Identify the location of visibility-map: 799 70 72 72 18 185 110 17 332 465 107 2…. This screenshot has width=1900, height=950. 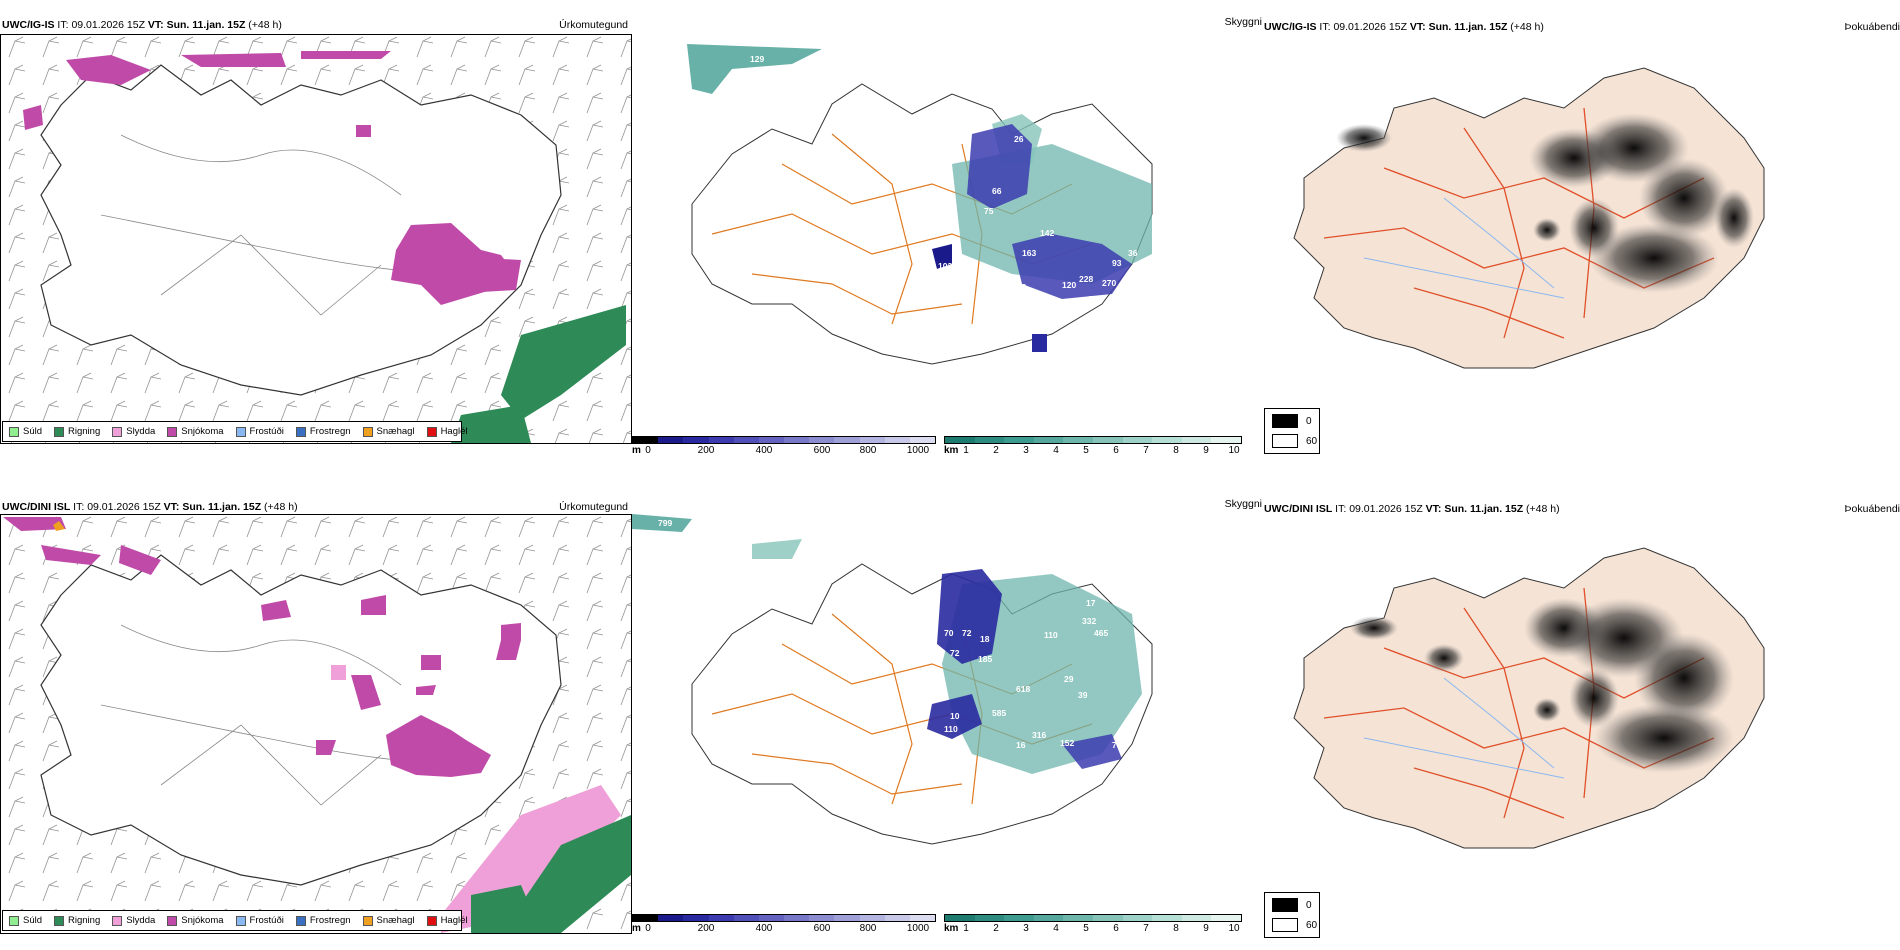
(892, 679).